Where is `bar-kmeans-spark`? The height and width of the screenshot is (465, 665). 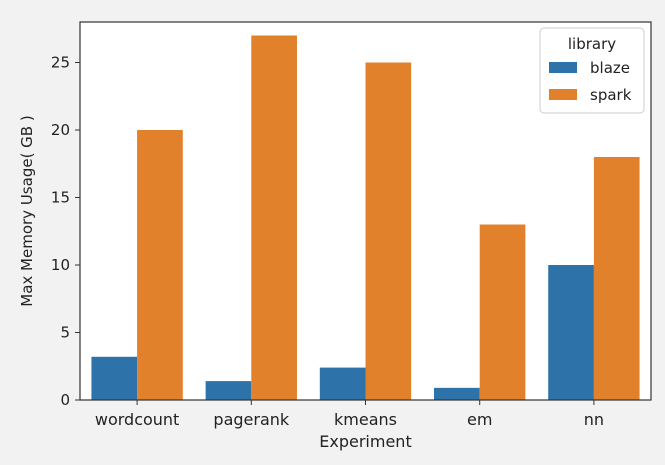 bar-kmeans-spark is located at coordinates (388, 231).